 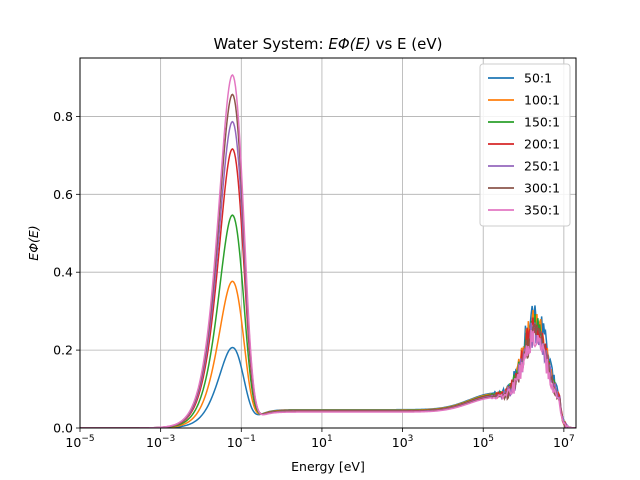 What do you see at coordinates (328, 466) in the screenshot?
I see `x-axis-label: Energy [eV]` at bounding box center [328, 466].